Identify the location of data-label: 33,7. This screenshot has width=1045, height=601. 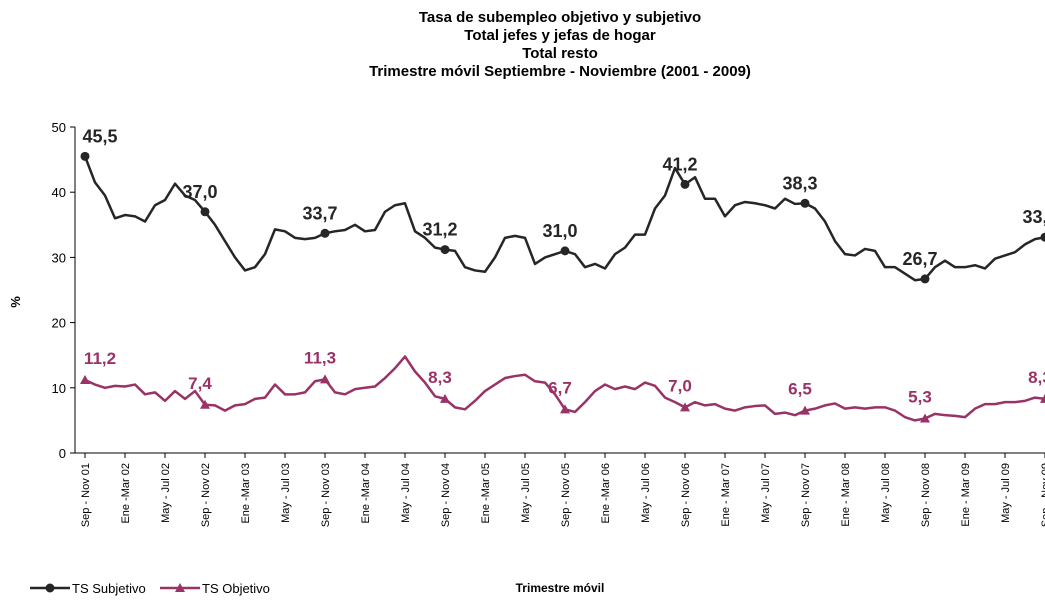
(319, 213).